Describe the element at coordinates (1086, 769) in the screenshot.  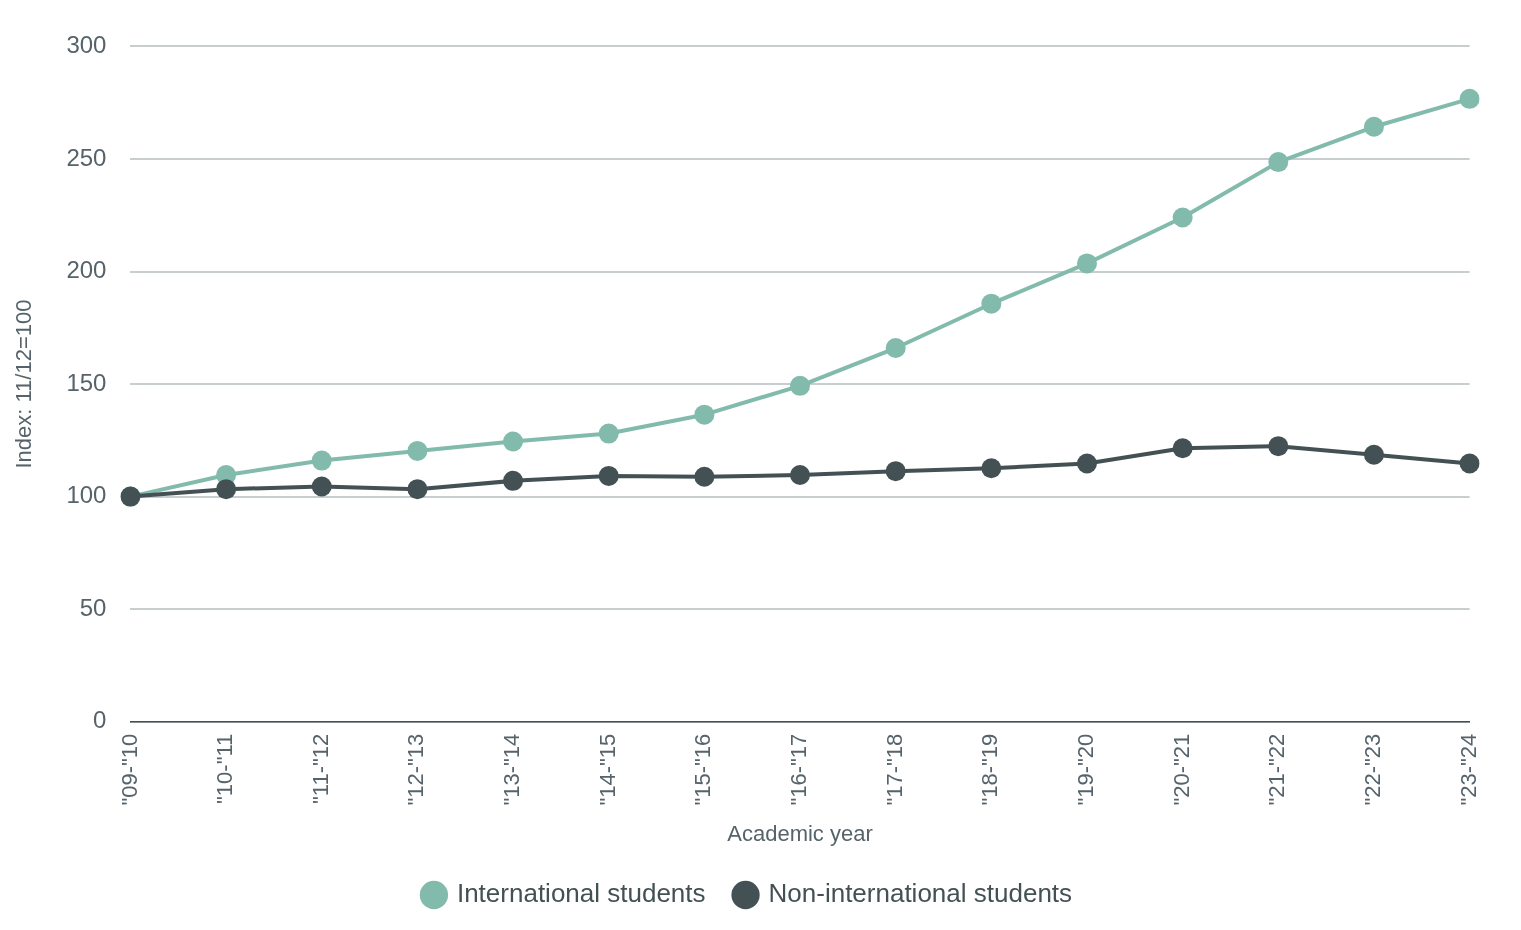
I see `x-tick-label: "19-"20` at that location.